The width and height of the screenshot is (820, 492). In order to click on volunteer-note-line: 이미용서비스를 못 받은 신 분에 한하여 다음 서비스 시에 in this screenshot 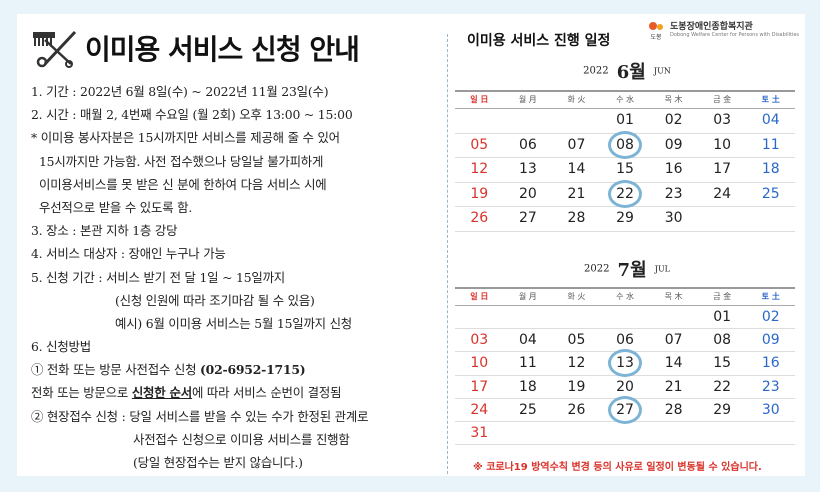, I will do `click(183, 184)`.